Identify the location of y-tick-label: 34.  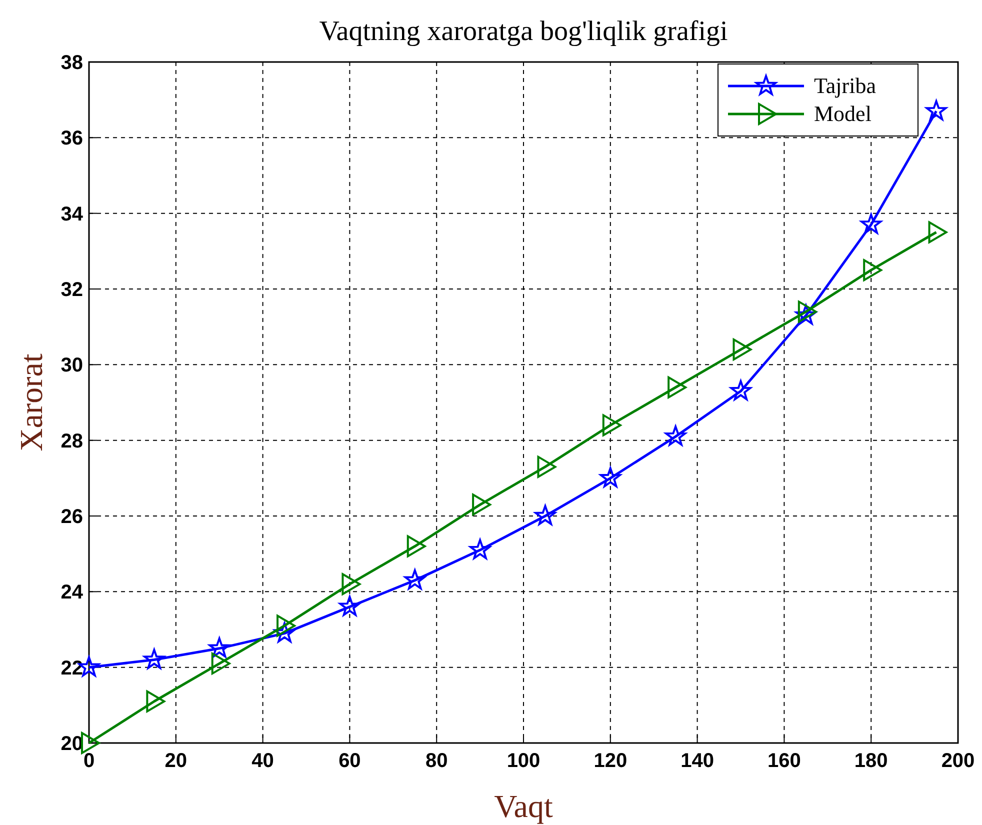
(72, 214).